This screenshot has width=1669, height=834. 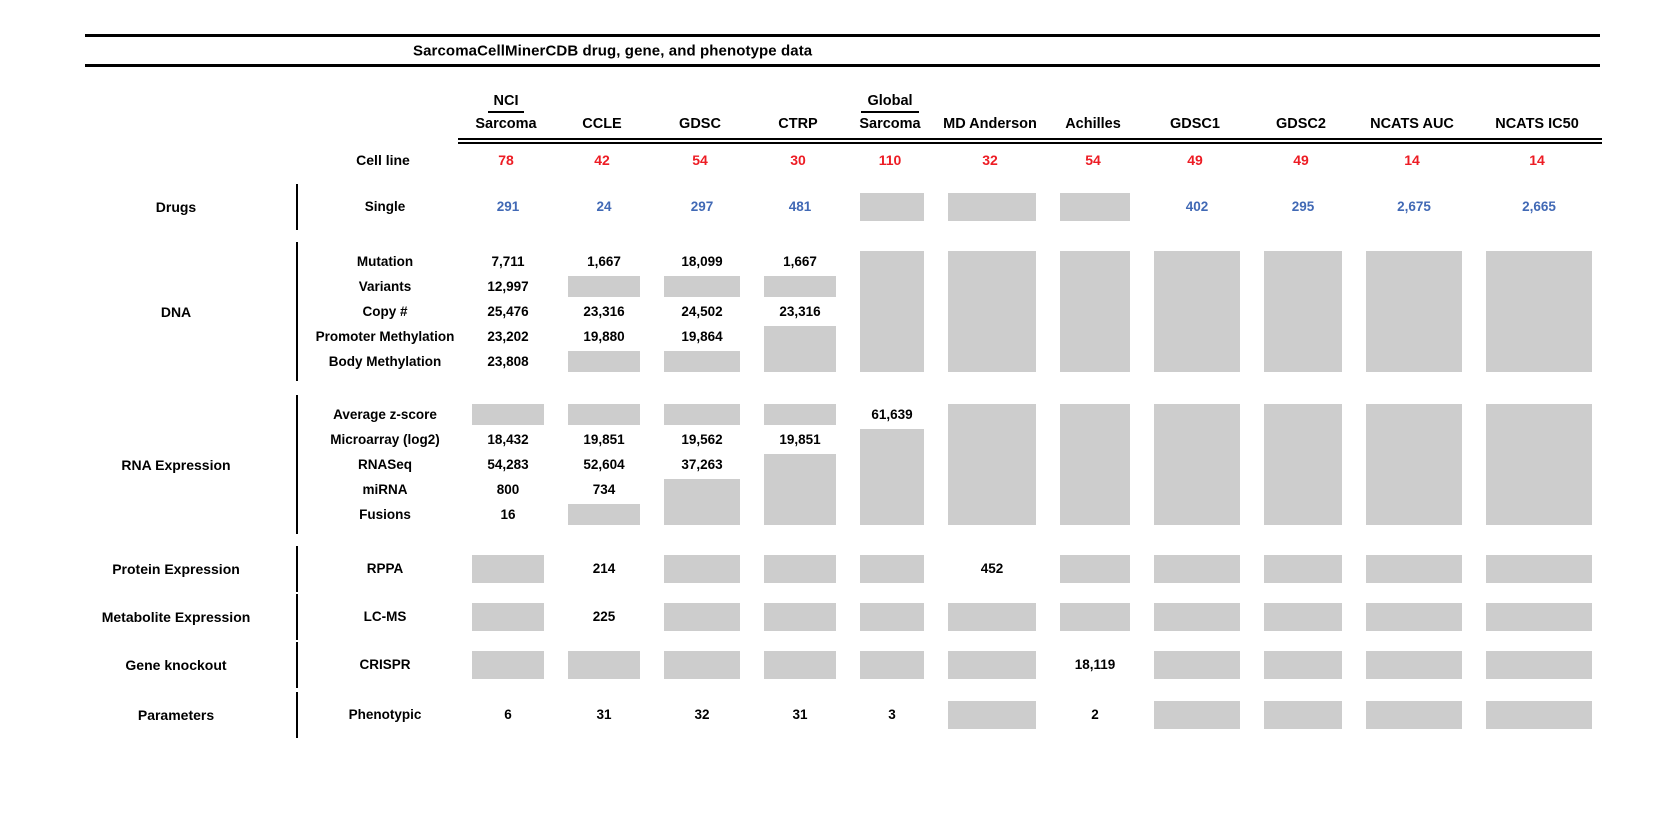 I want to click on section-drugs: Drugs Single 291 24 297 481 402 295 2,675 2,665, so click(x=862, y=207).